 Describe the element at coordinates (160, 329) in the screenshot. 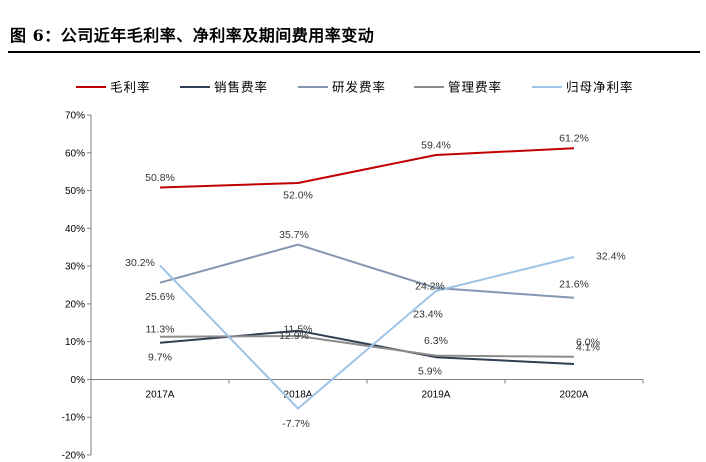

I see `data-label: 11.3%` at that location.